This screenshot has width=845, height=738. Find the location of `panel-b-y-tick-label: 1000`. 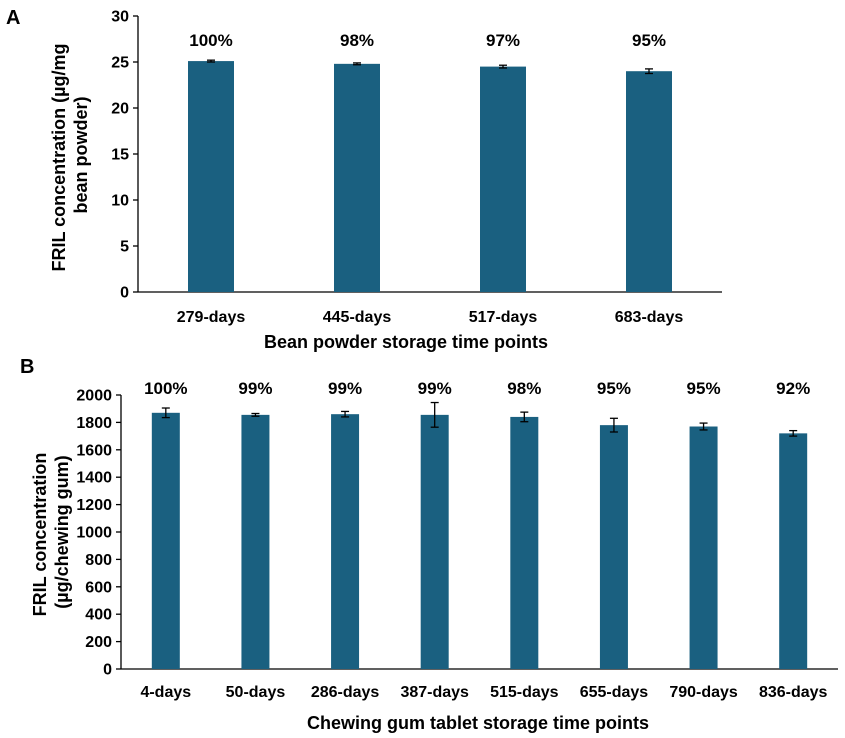

panel-b-y-tick-label: 1000 is located at coordinates (94, 533).